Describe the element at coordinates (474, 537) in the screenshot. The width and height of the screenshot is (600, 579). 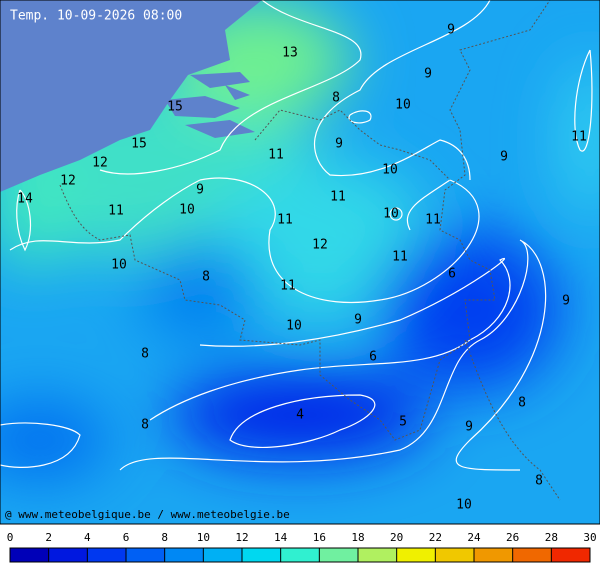
I see `scale-label: 24` at that location.